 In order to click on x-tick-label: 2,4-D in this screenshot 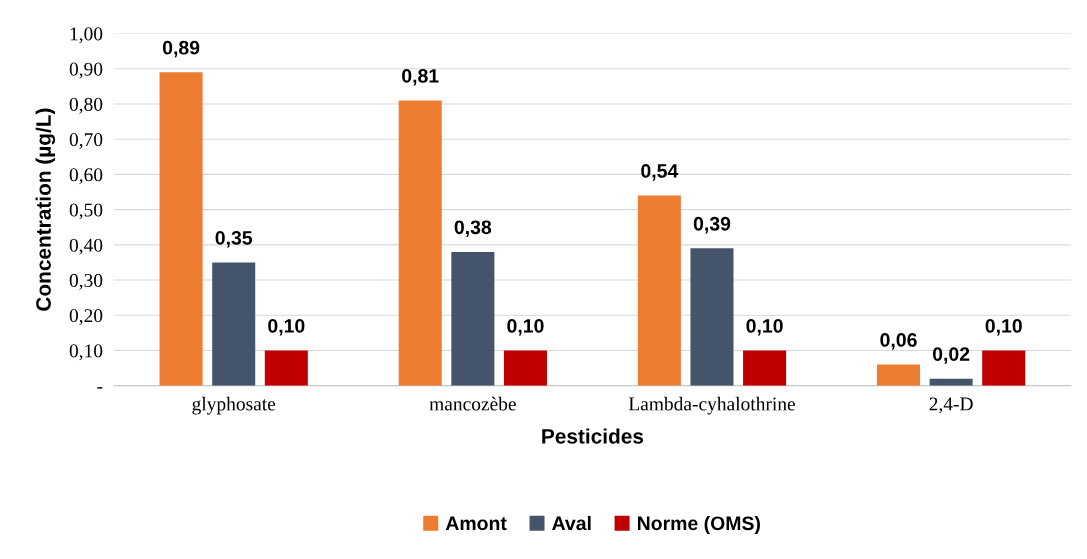, I will do `click(951, 405)`.